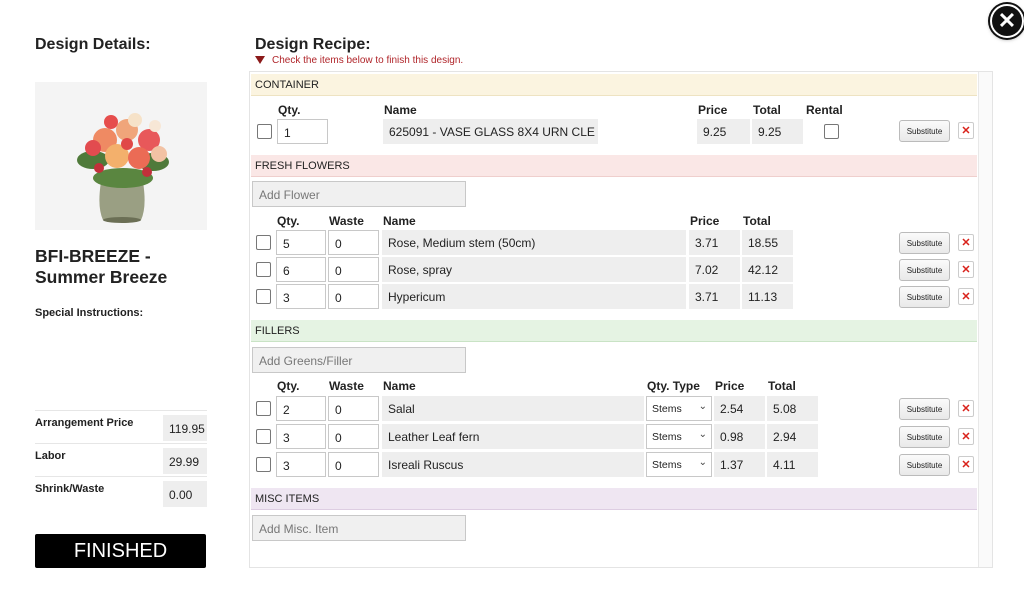  I want to click on container-rental-checkbox, so click(831, 131).